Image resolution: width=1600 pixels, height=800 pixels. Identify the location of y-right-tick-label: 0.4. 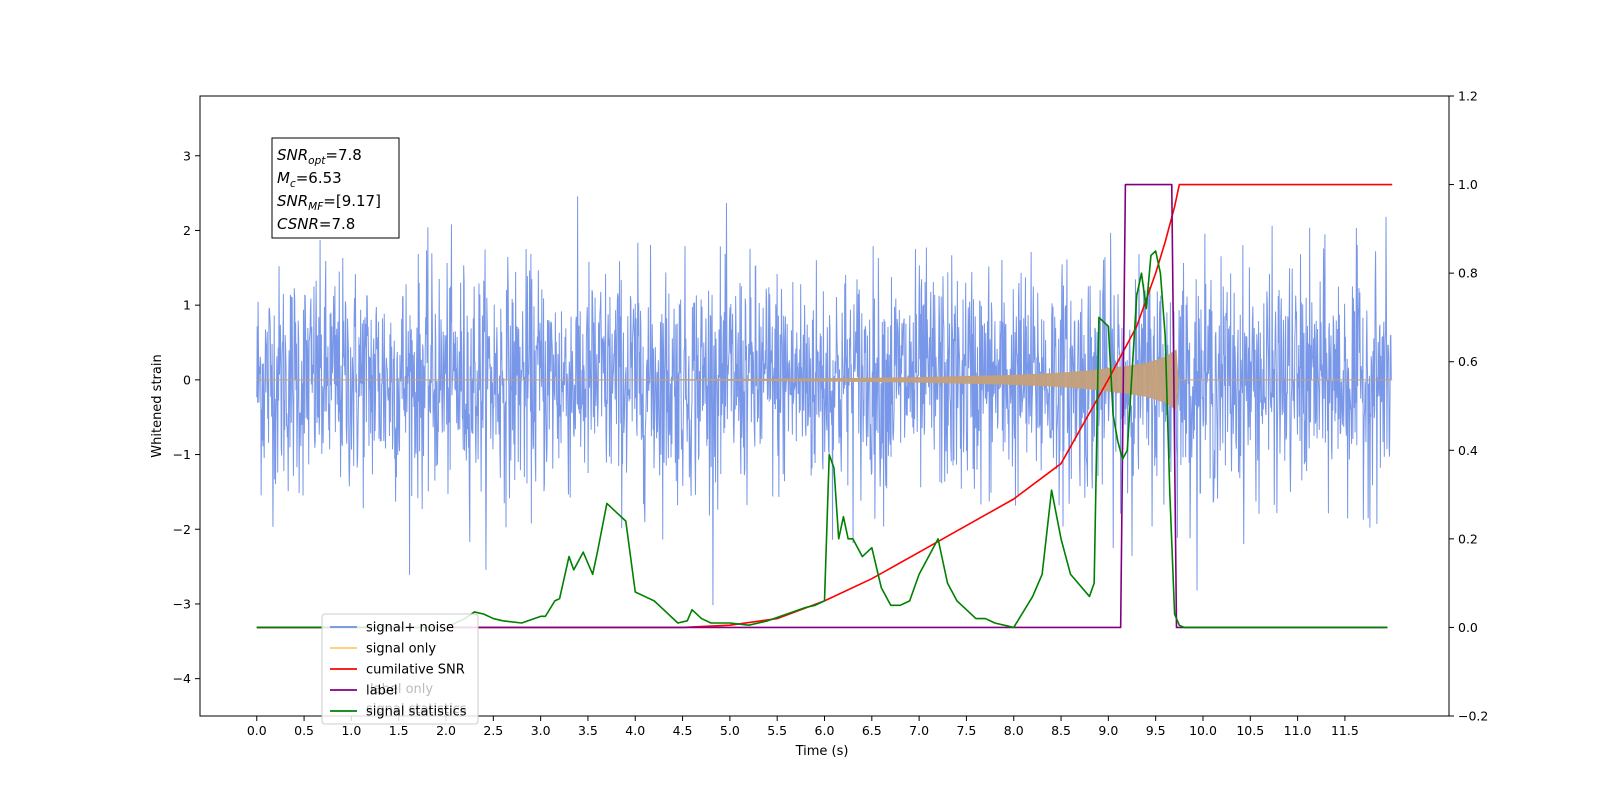
(1468, 450).